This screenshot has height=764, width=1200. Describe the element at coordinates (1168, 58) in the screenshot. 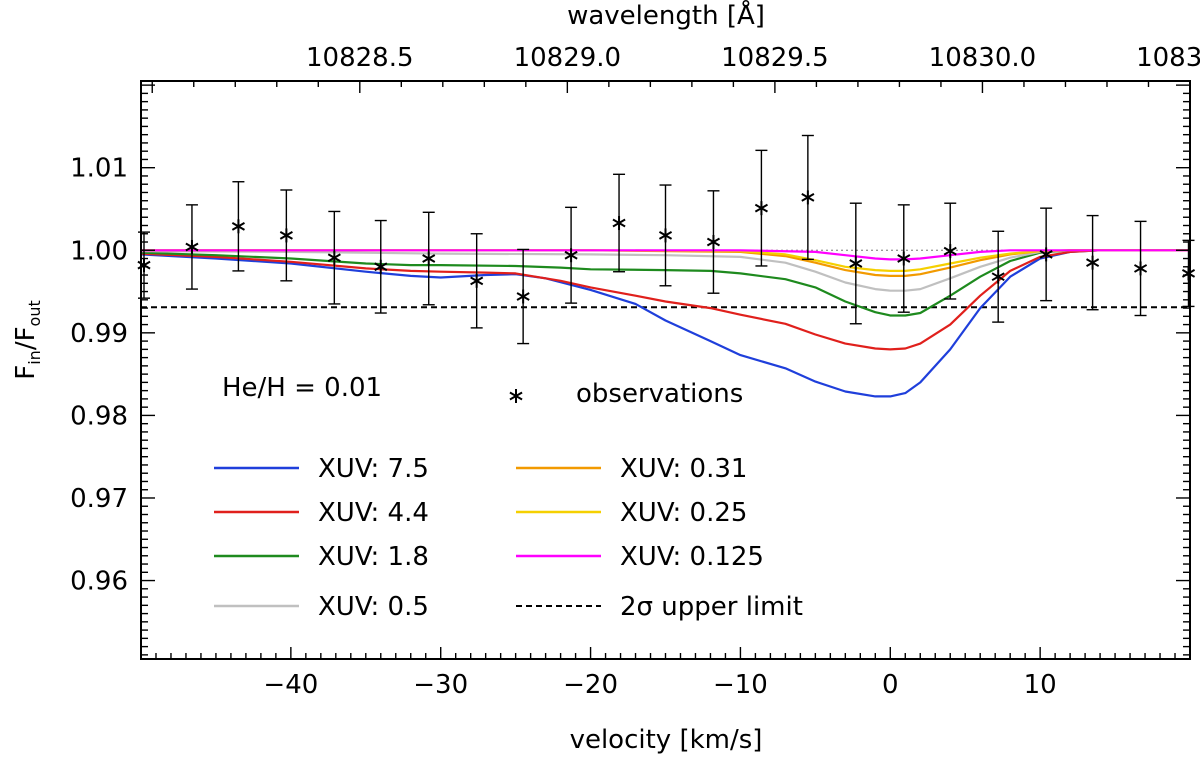

I see `top-tick-label: 10830.5` at that location.